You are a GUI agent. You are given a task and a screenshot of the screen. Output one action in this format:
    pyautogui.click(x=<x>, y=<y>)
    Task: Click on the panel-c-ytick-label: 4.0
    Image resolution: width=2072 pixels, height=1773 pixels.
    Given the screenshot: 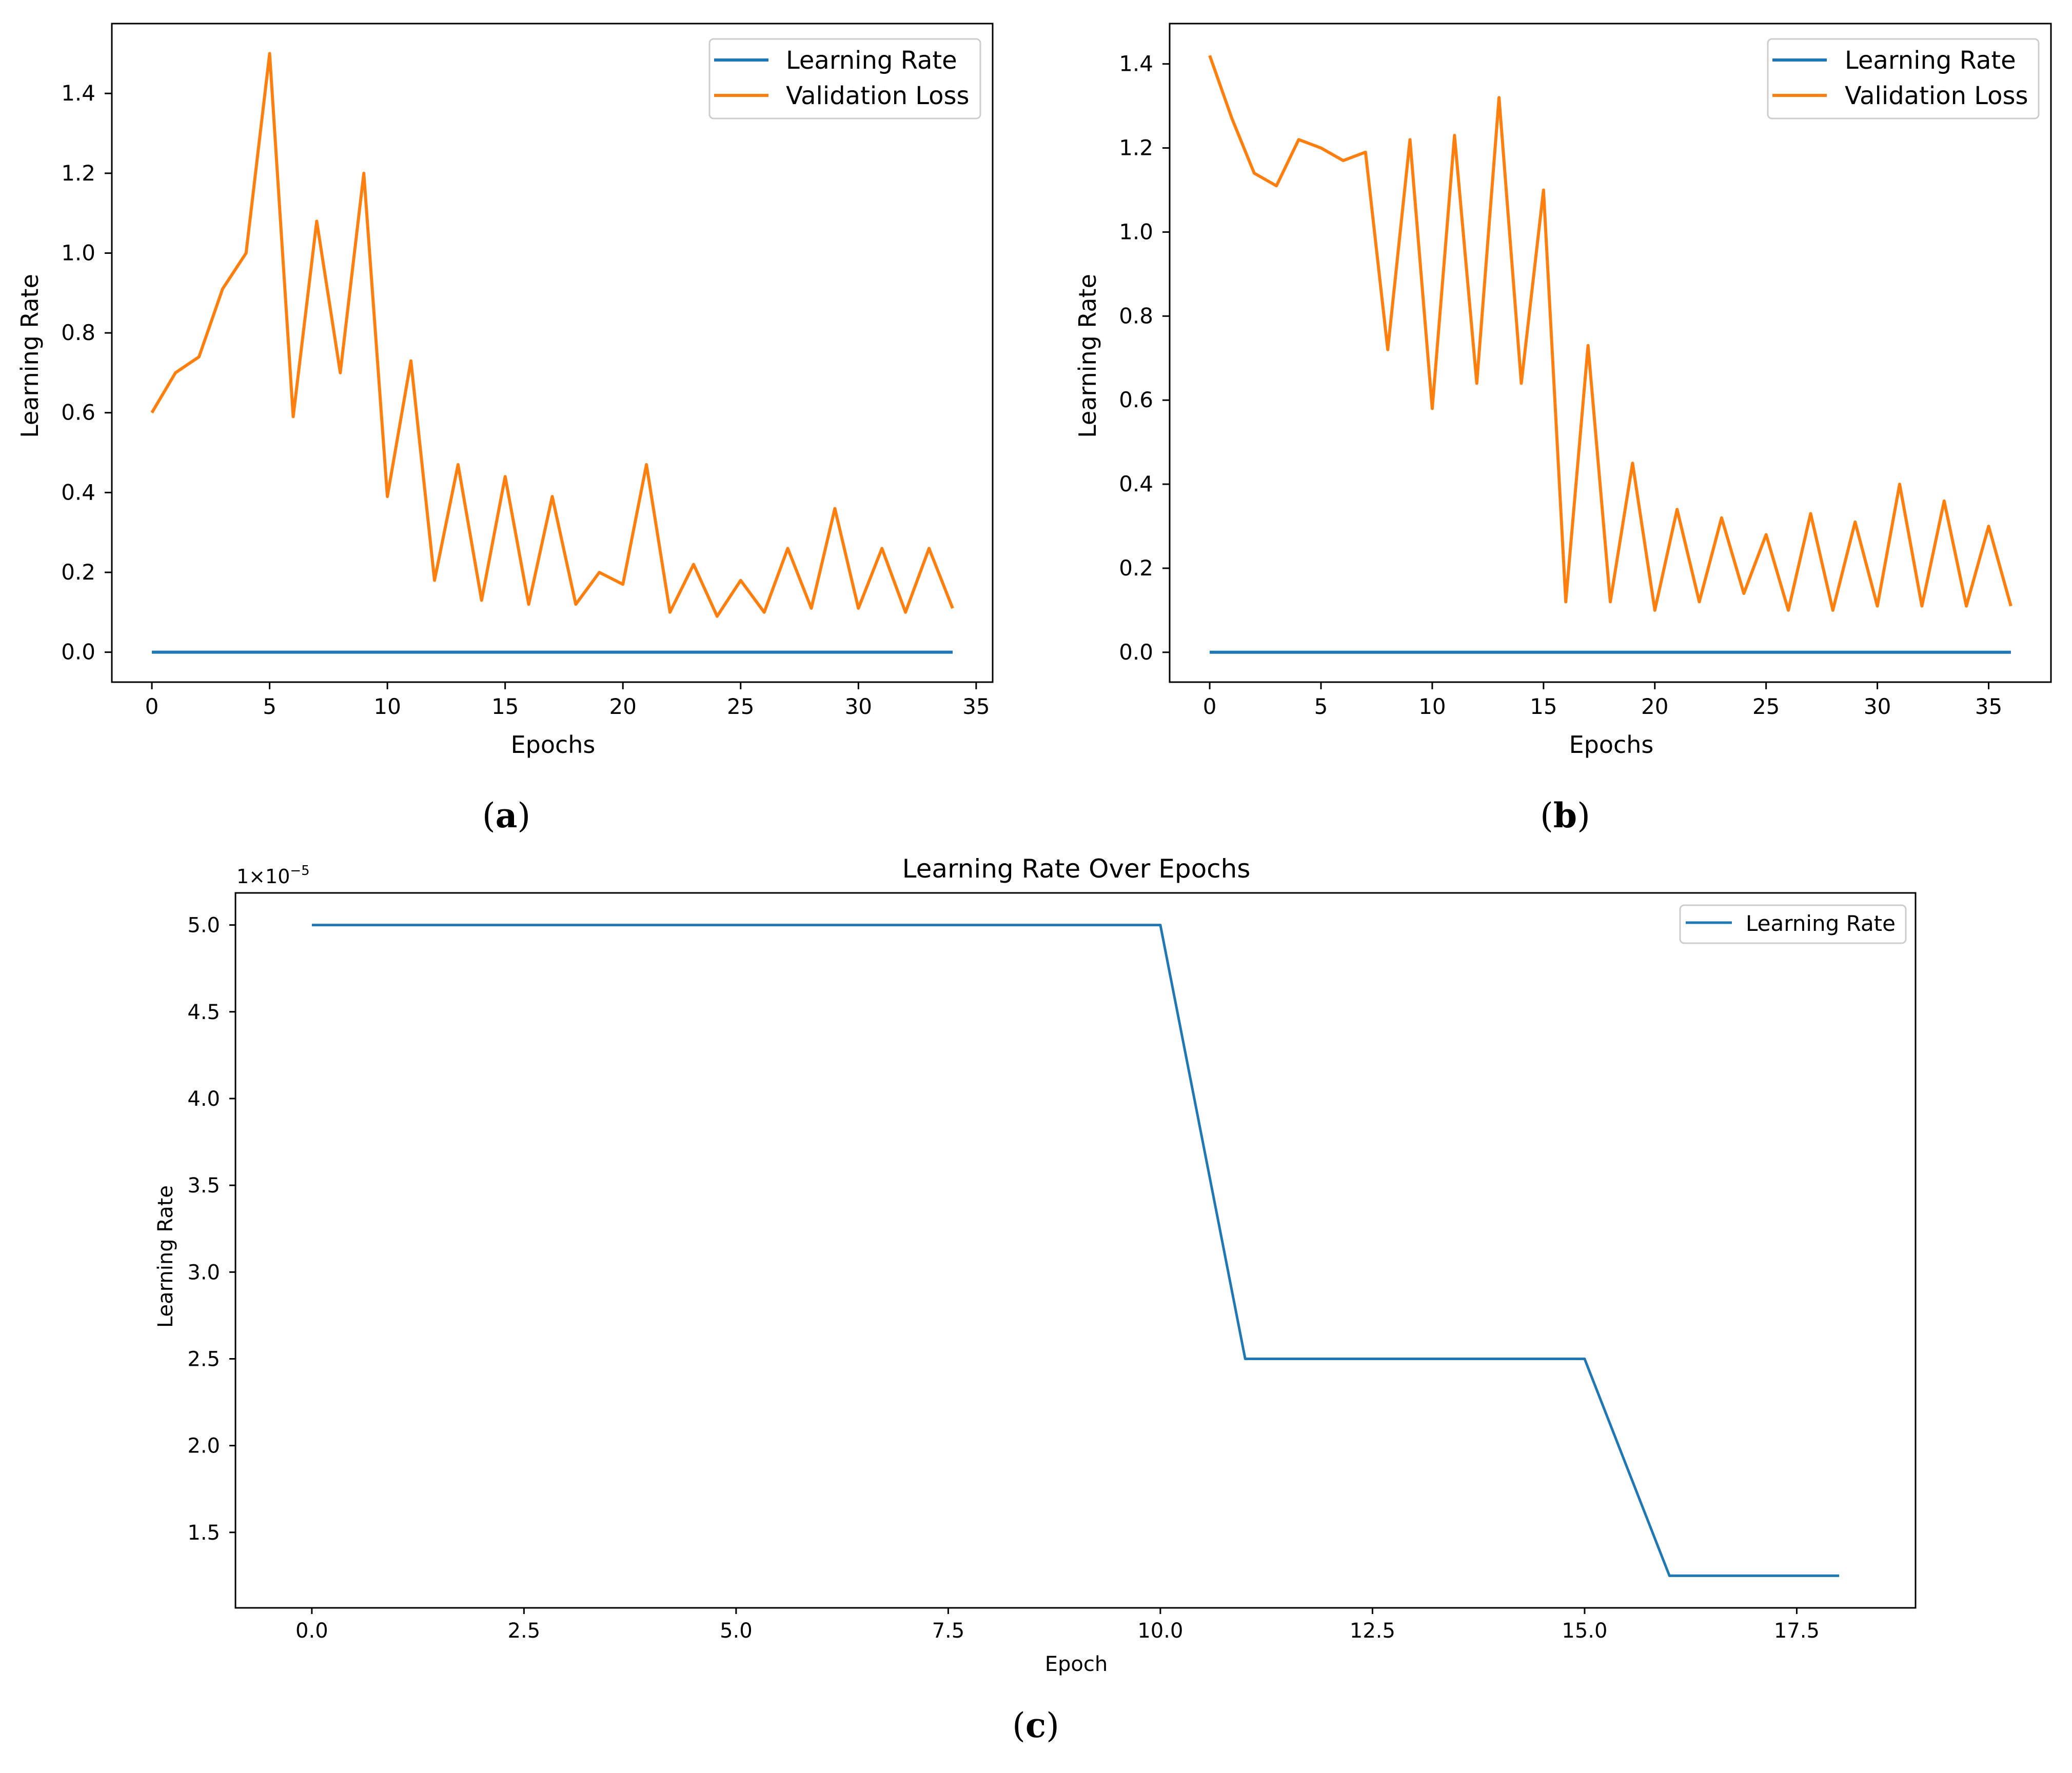 What is the action you would take?
    pyautogui.click(x=203, y=1099)
    